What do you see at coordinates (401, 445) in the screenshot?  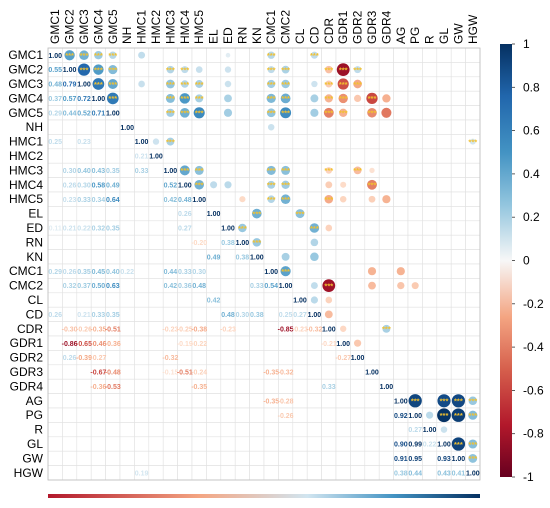 I see `correlation-value: 0.90` at bounding box center [401, 445].